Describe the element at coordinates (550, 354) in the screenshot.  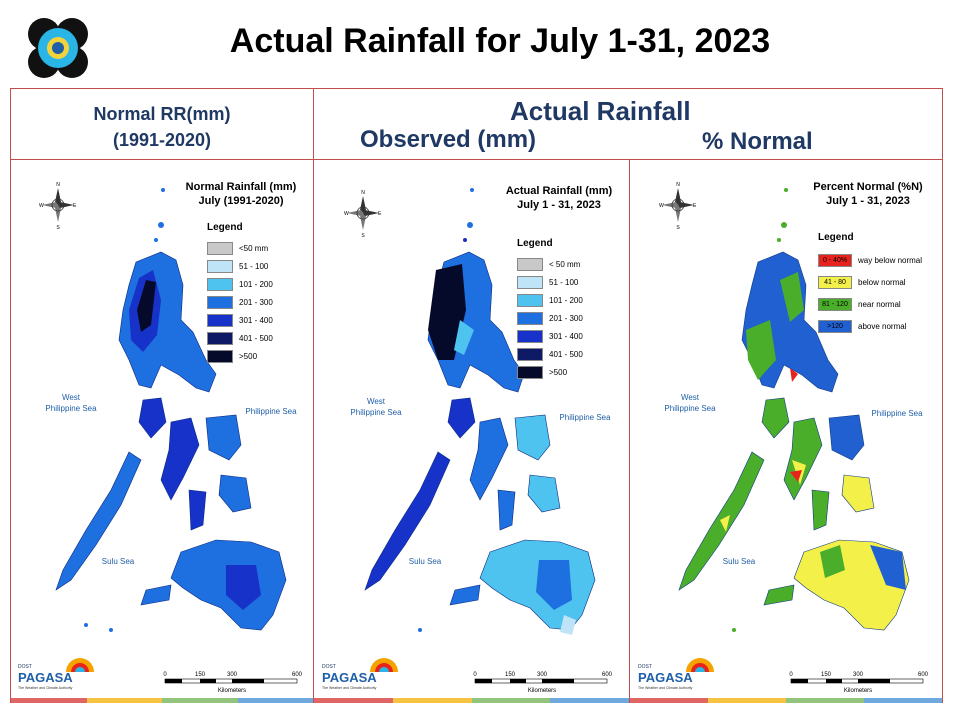
I see `map2-legend-item: 401 - 500` at that location.